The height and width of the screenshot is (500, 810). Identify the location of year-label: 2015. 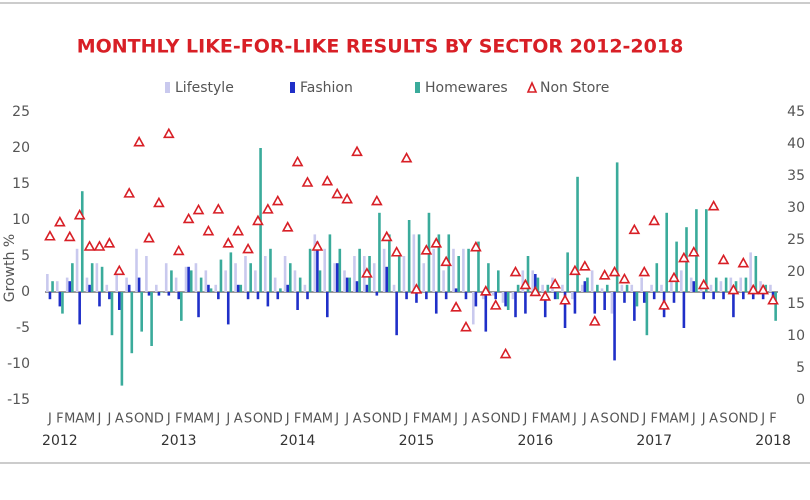
(417, 441).